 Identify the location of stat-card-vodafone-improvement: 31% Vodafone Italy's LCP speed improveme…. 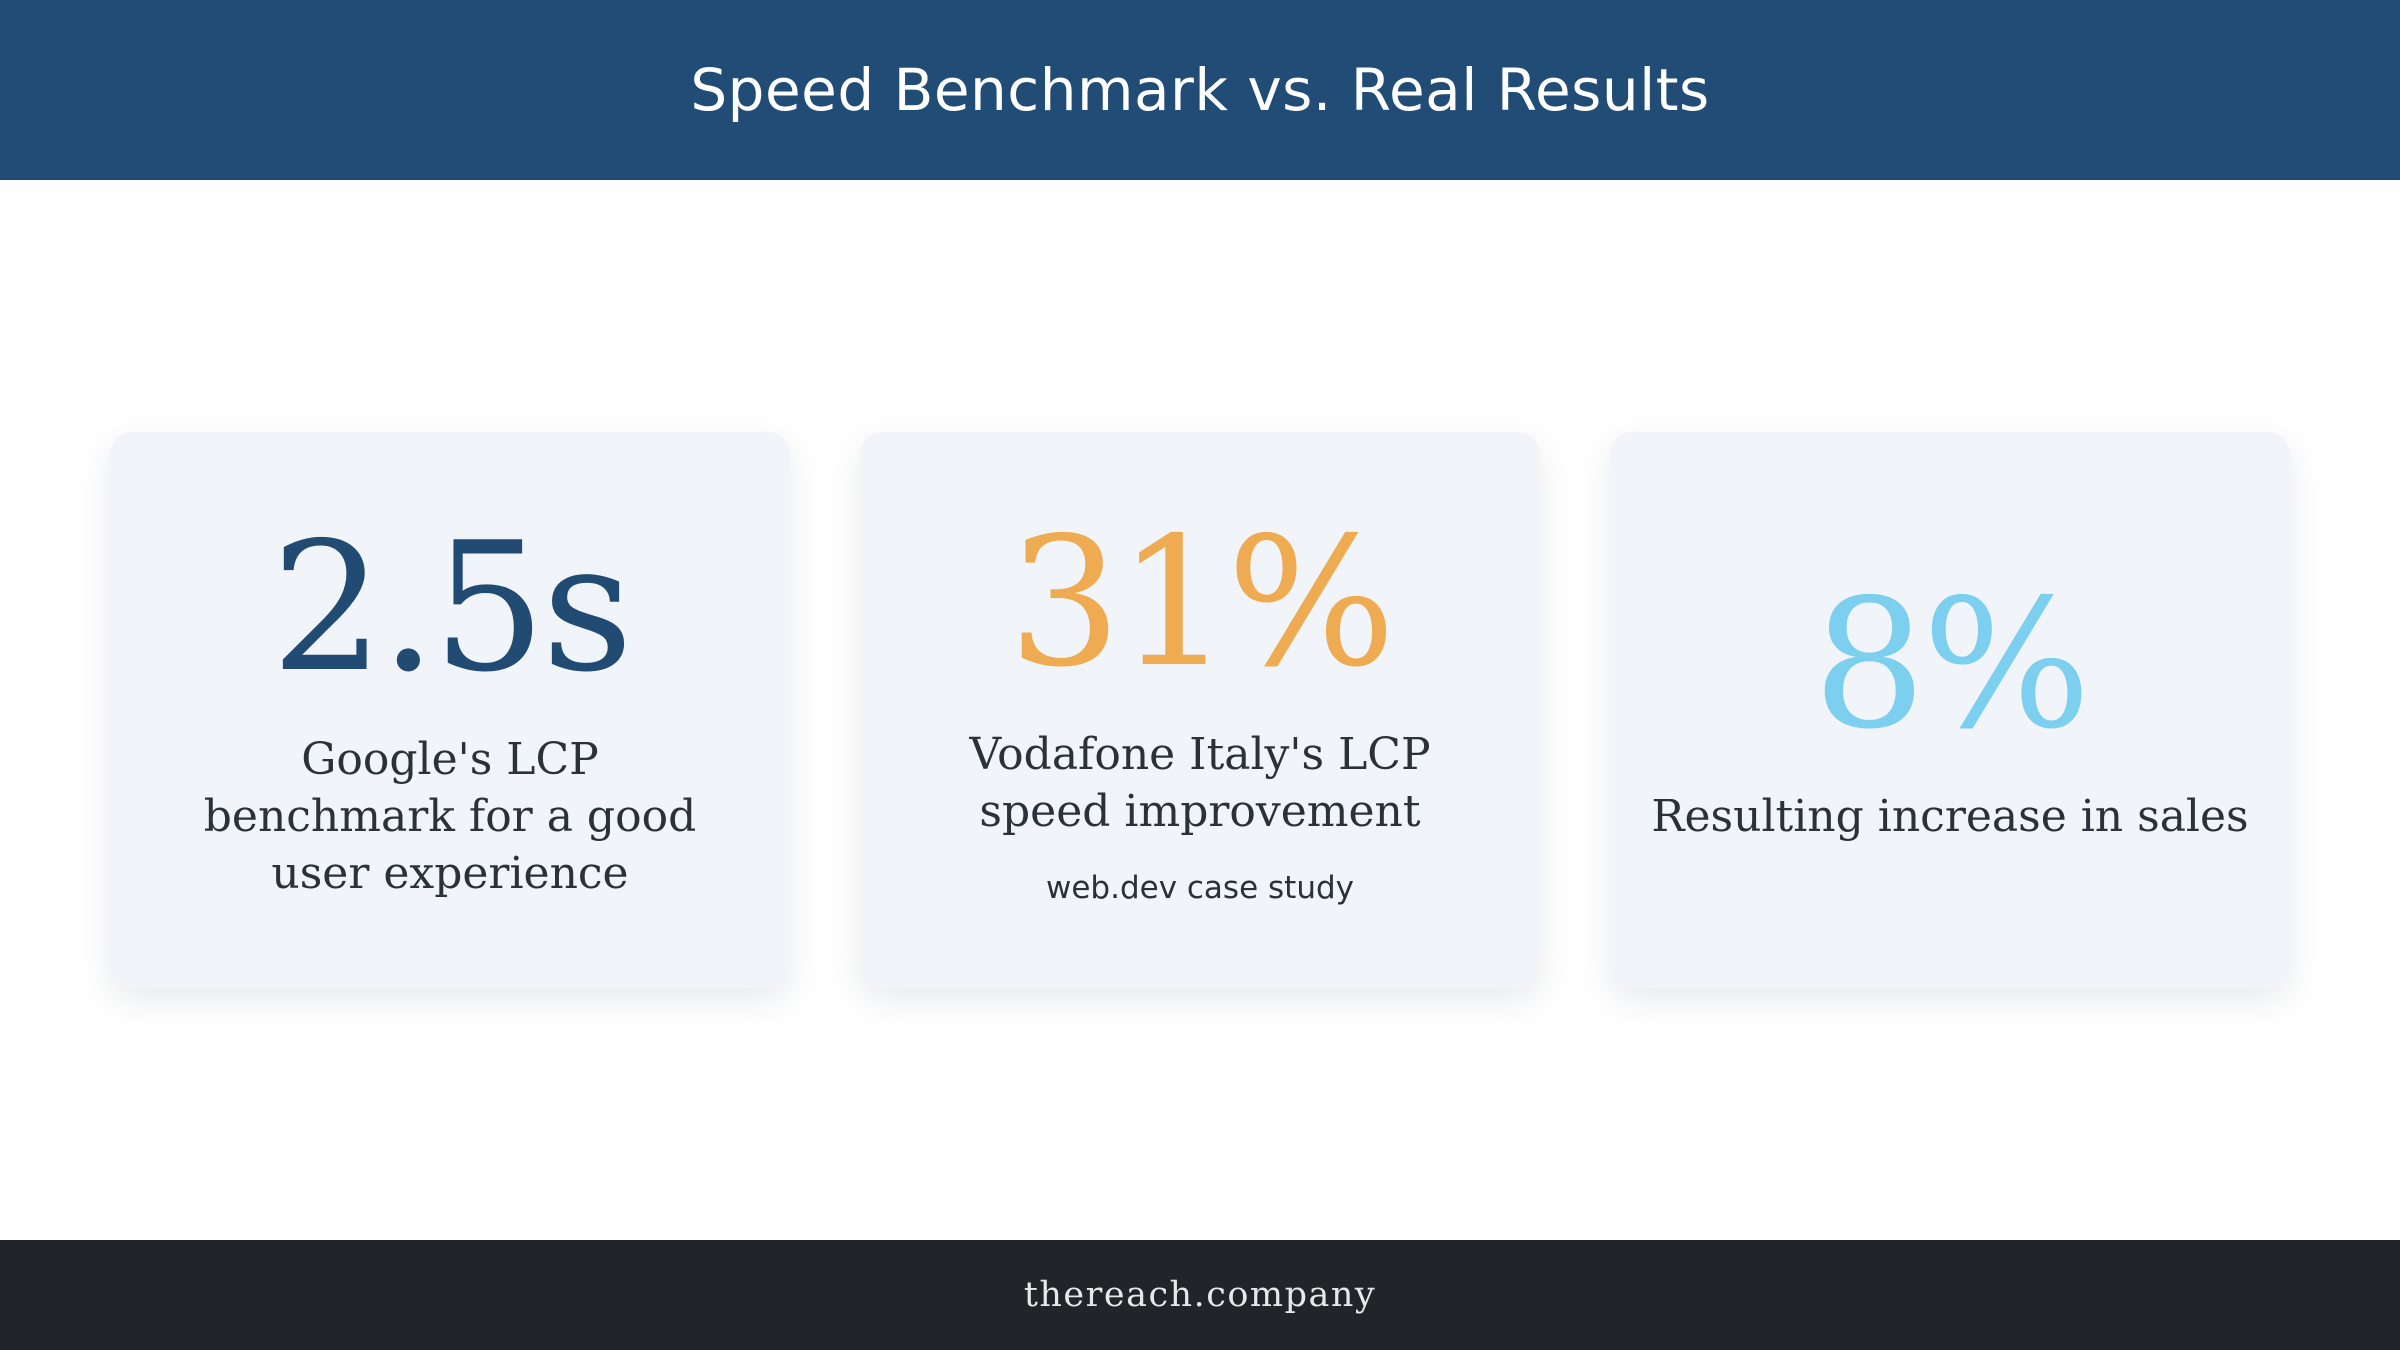
(1200, 710).